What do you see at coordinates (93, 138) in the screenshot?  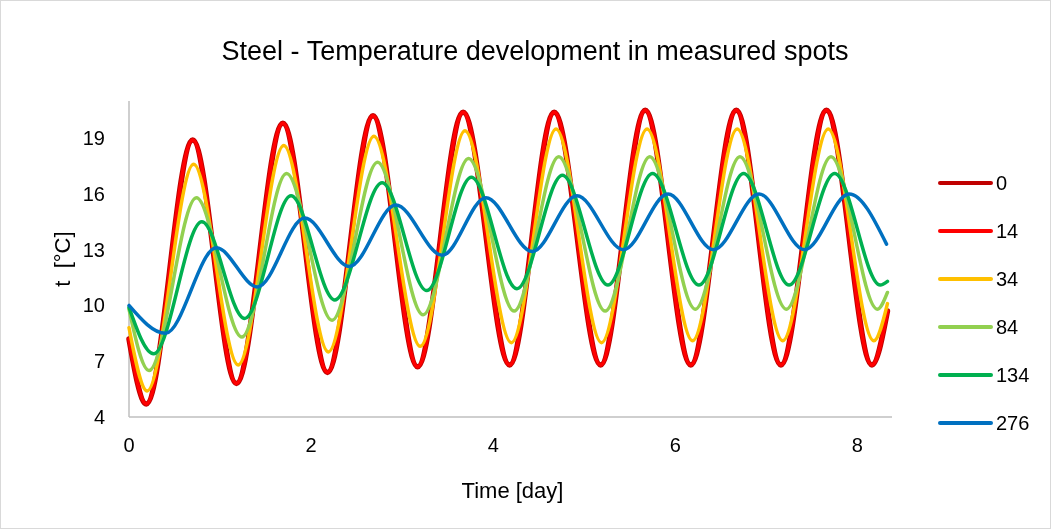 I see `y-tick-label: 19` at bounding box center [93, 138].